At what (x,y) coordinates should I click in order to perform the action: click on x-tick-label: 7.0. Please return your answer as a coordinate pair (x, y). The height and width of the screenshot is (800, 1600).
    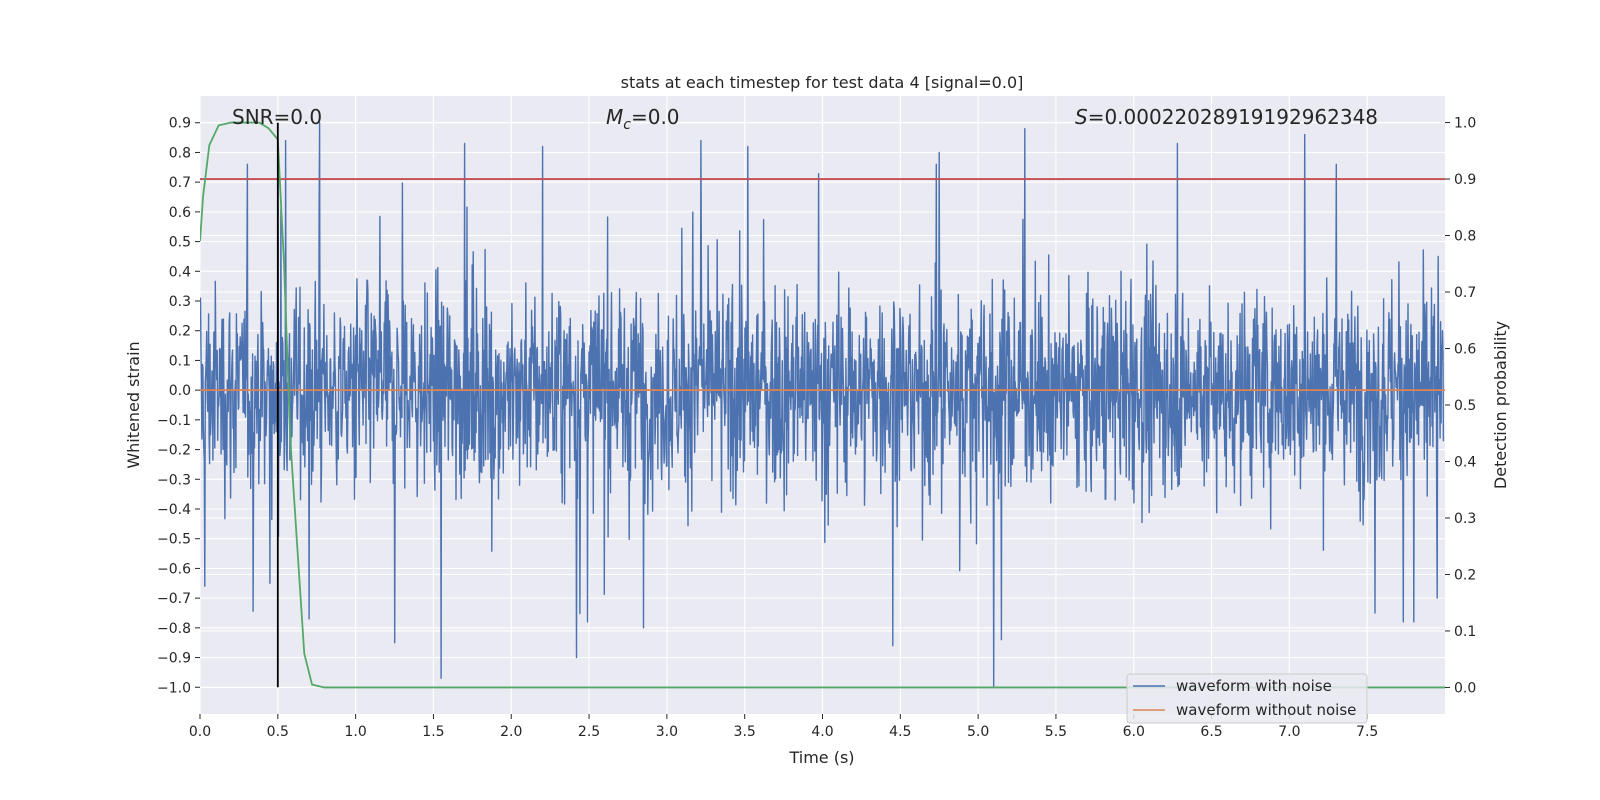
    Looking at the image, I should click on (1289, 732).